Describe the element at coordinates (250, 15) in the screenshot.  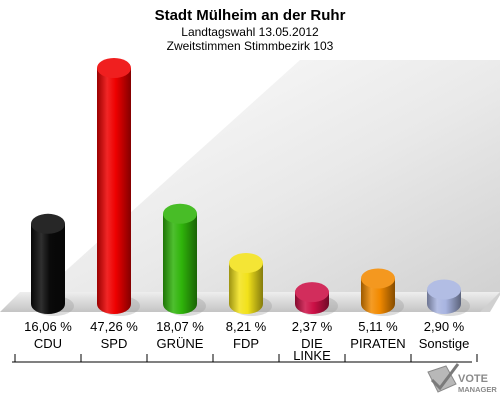
I see `chart-title: Stadt Mülheim an der Ruhr` at that location.